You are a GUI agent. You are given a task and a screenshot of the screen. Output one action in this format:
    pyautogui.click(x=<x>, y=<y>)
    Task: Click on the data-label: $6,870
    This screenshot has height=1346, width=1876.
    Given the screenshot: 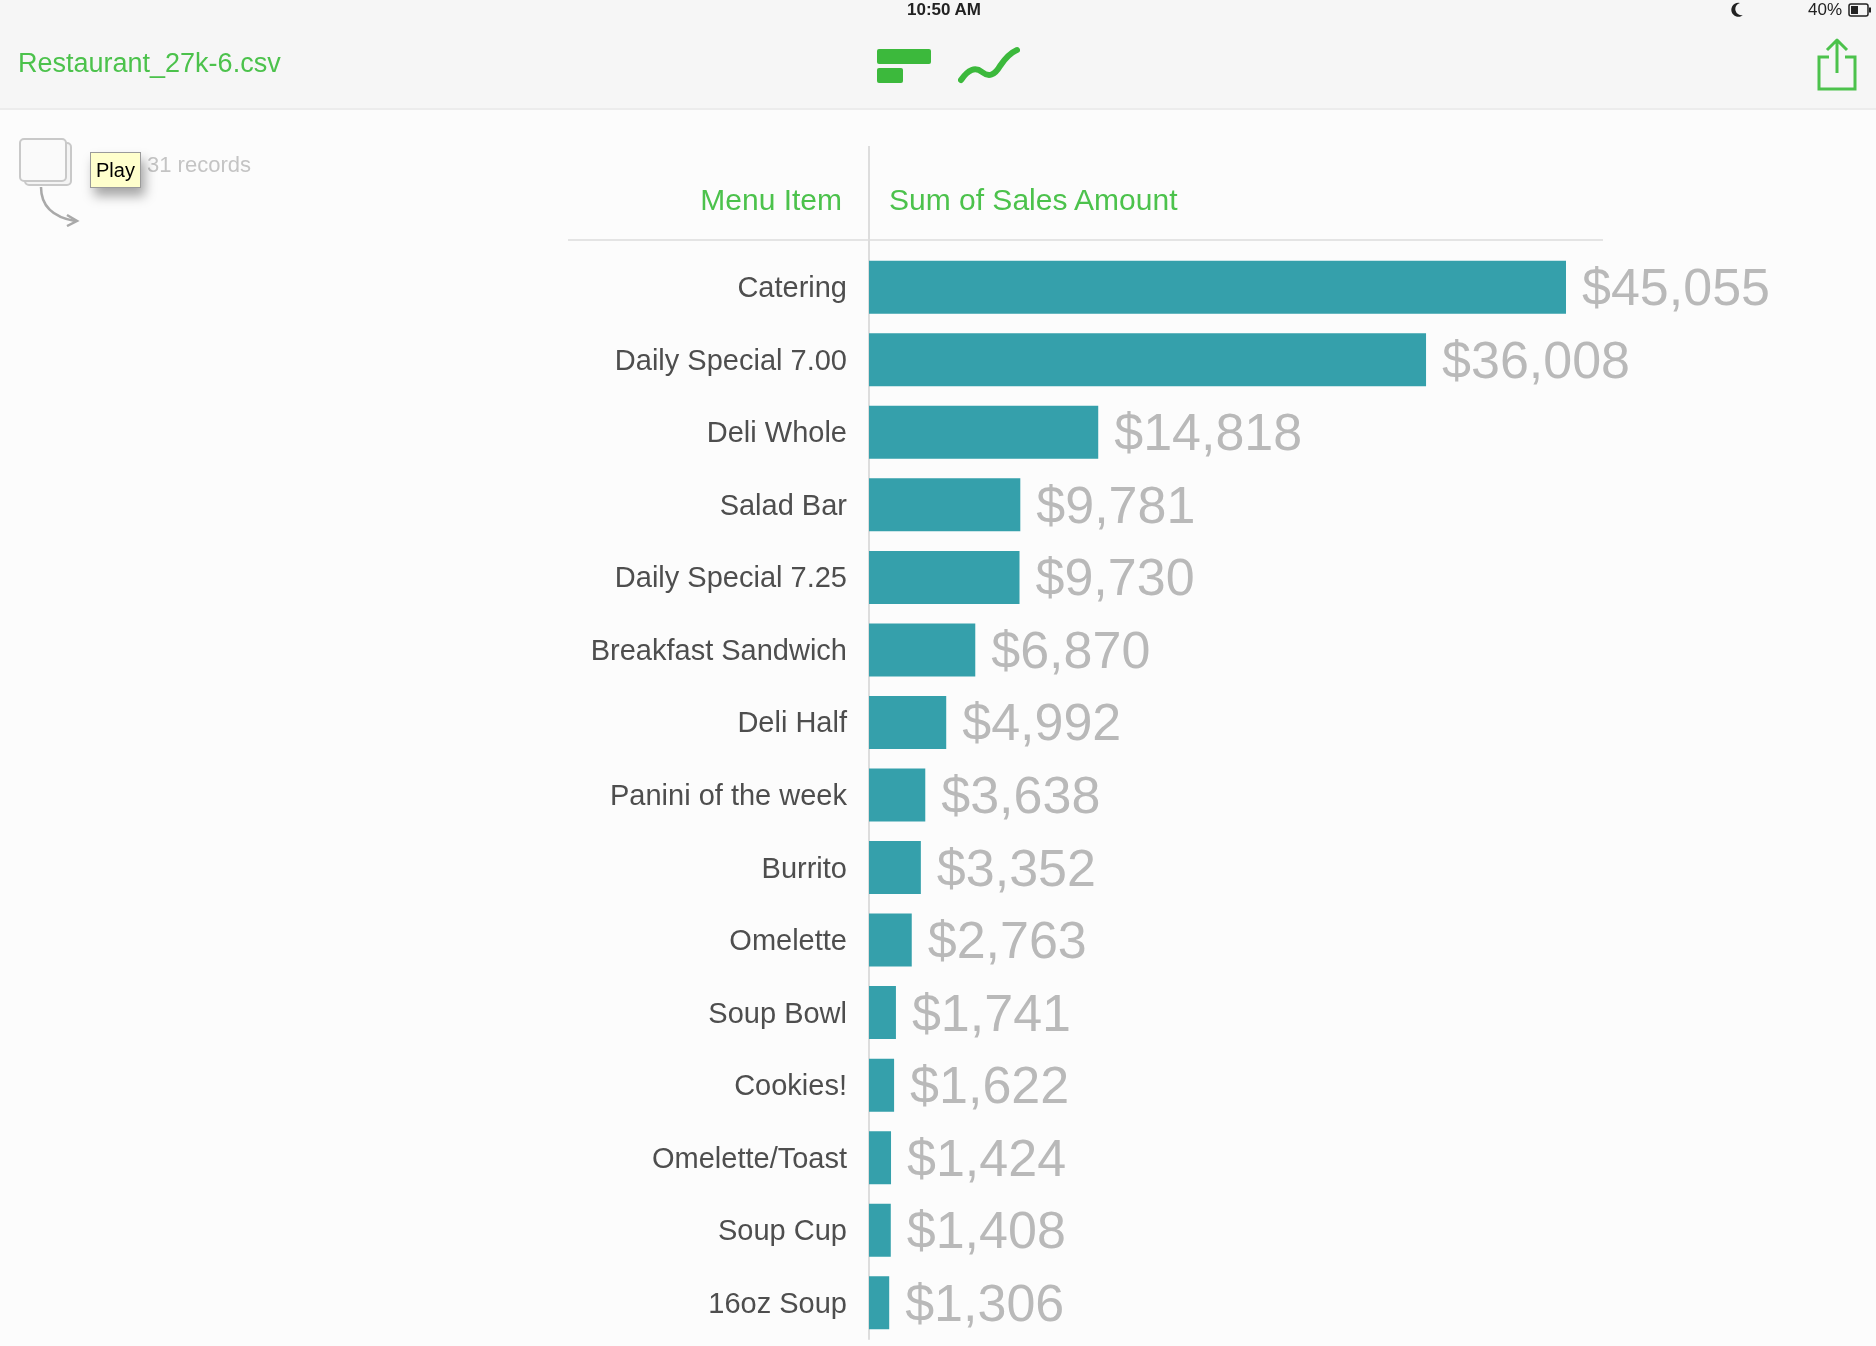 What is the action you would take?
    pyautogui.click(x=1071, y=649)
    